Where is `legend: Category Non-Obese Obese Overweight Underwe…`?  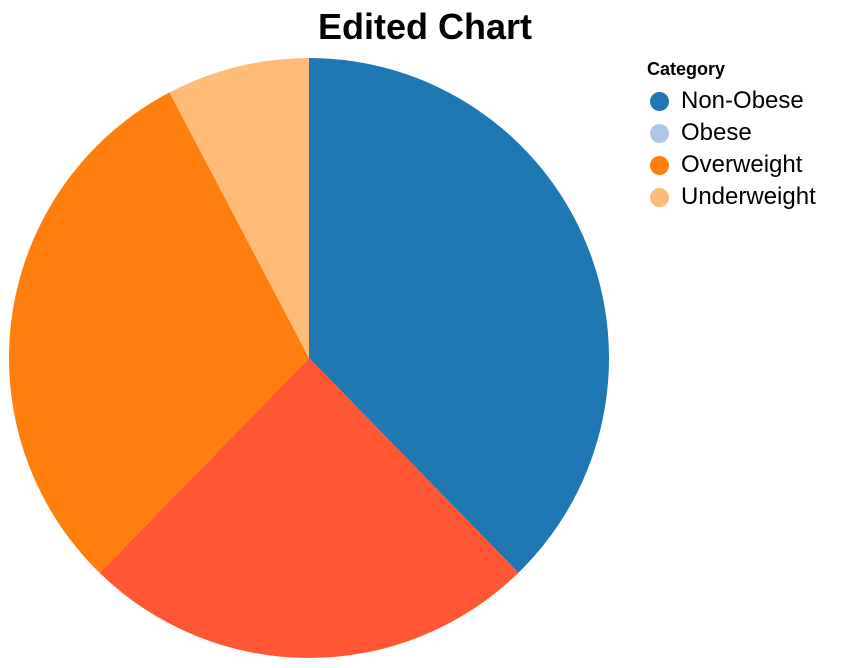
legend: Category Non-Obese Obese Overweight Underwe… is located at coordinates (731, 135).